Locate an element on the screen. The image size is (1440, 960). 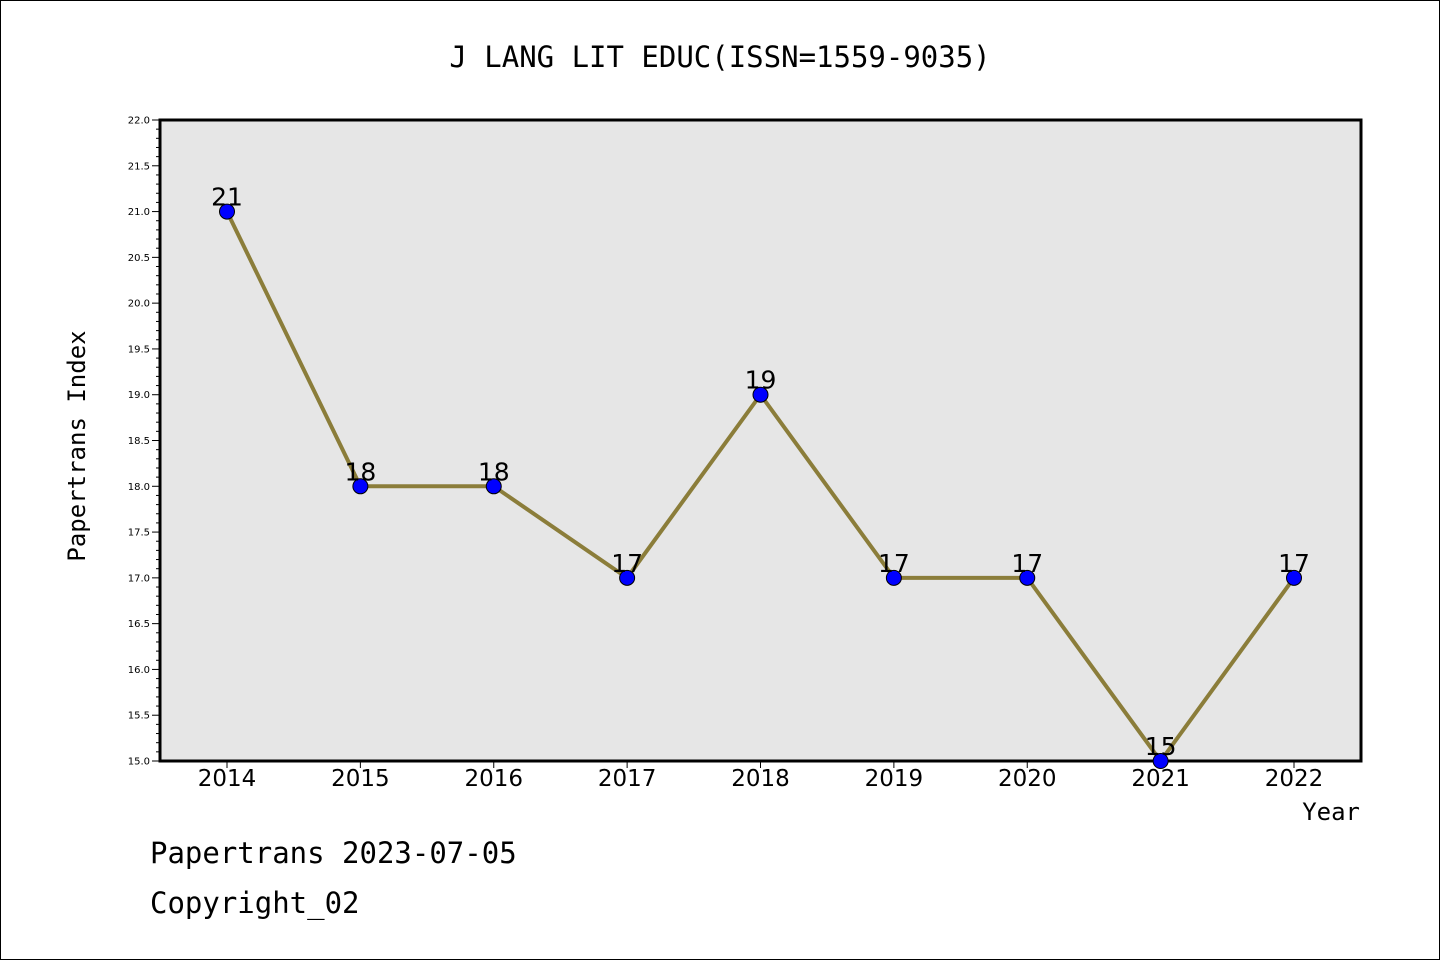
y-tick-label: 22.0 is located at coordinates (139, 121).